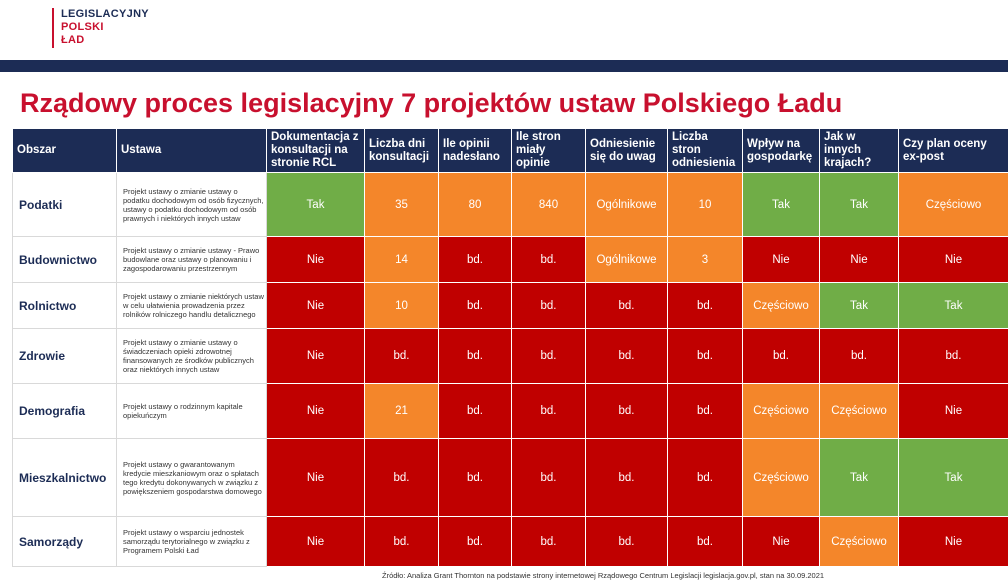  I want to click on col-header-ex-post: Czy plan oceny ex-post, so click(953, 150).